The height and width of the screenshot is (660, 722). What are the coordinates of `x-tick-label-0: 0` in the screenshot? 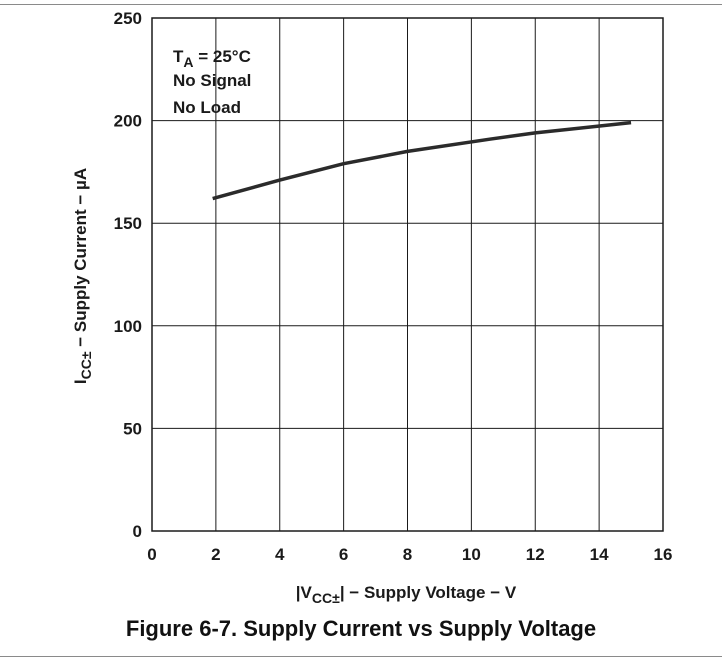 It's located at (151, 554).